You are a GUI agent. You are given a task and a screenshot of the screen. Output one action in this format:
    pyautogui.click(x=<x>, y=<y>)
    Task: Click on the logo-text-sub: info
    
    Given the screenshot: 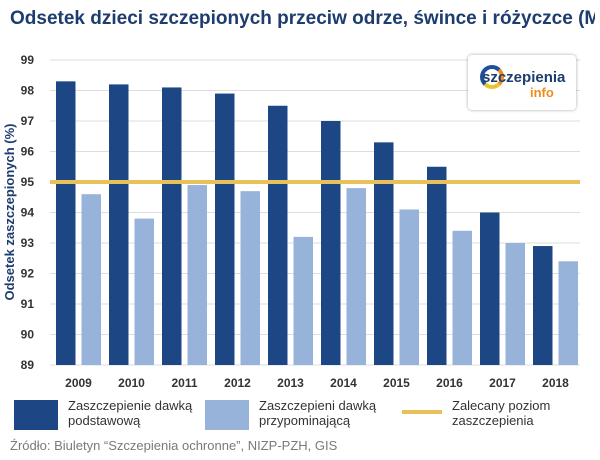 What is the action you would take?
    pyautogui.click(x=542, y=92)
    